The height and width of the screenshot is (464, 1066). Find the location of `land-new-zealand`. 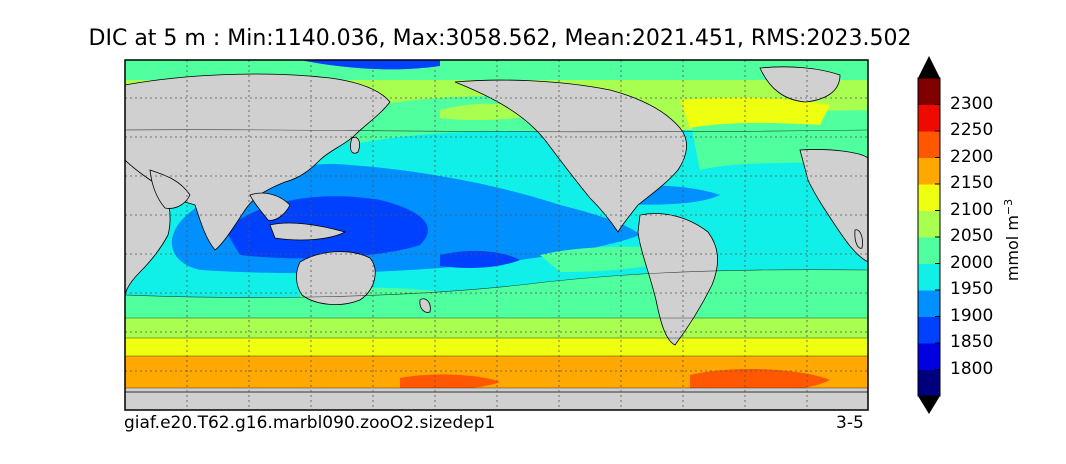

land-new-zealand is located at coordinates (425, 305).